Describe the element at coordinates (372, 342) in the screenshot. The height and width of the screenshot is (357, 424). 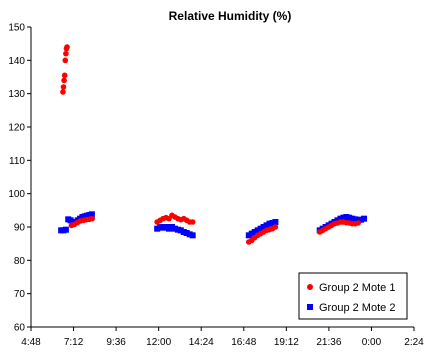
I see `x-tick-label: 0:00` at that location.